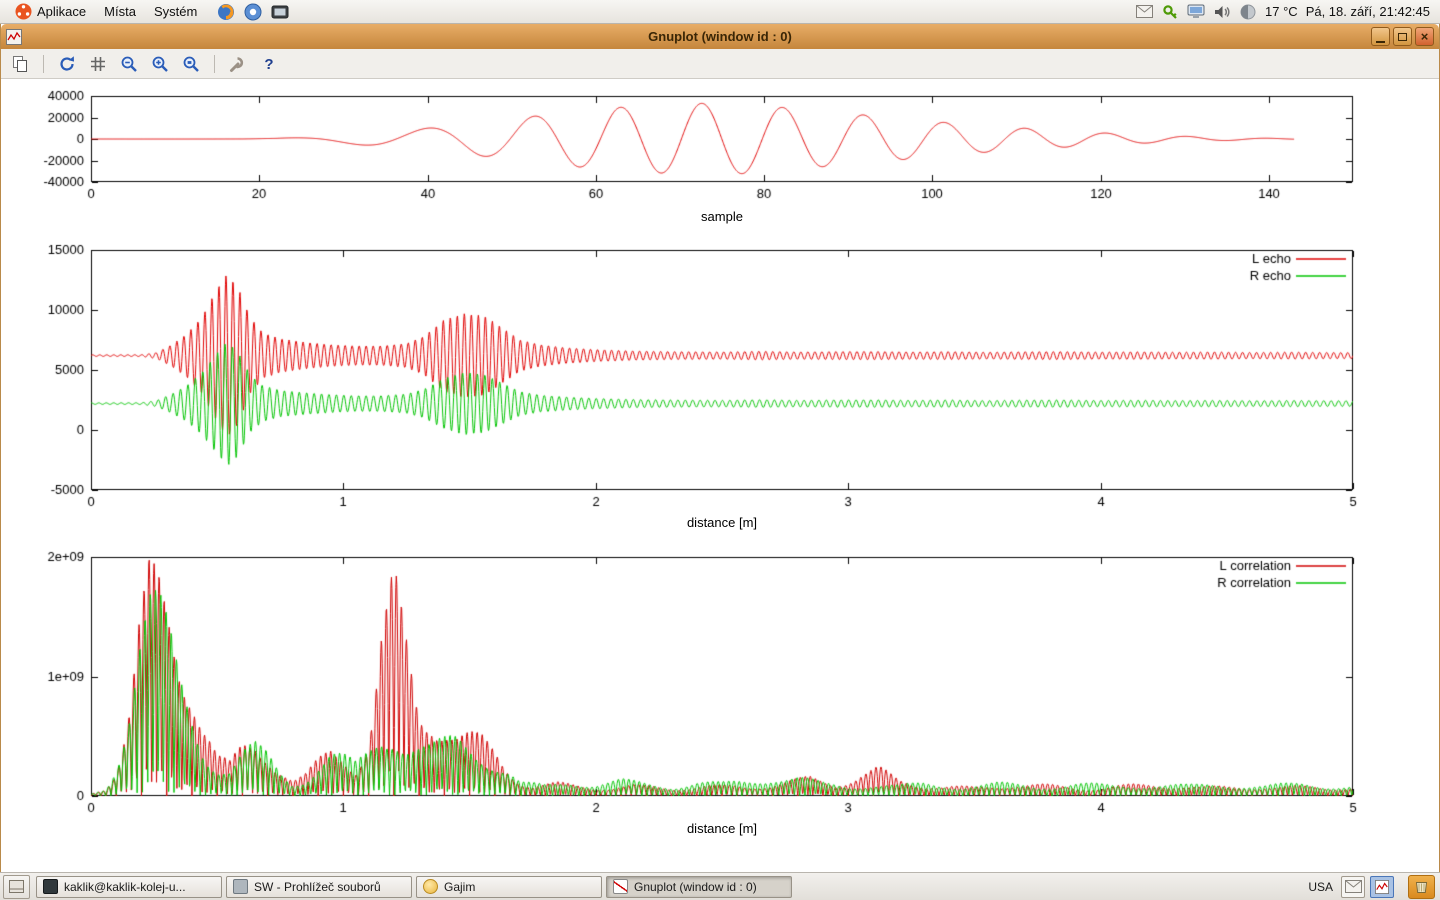 Image resolution: width=1440 pixels, height=900 pixels. What do you see at coordinates (67, 64) in the screenshot?
I see `replot-icon` at bounding box center [67, 64].